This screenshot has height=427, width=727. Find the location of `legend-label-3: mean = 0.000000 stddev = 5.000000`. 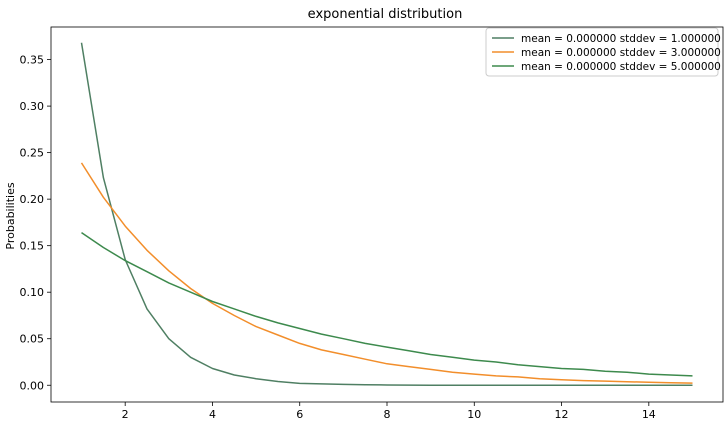

legend-label-3: mean = 0.000000 stddev = 5.000000 is located at coordinates (621, 67).